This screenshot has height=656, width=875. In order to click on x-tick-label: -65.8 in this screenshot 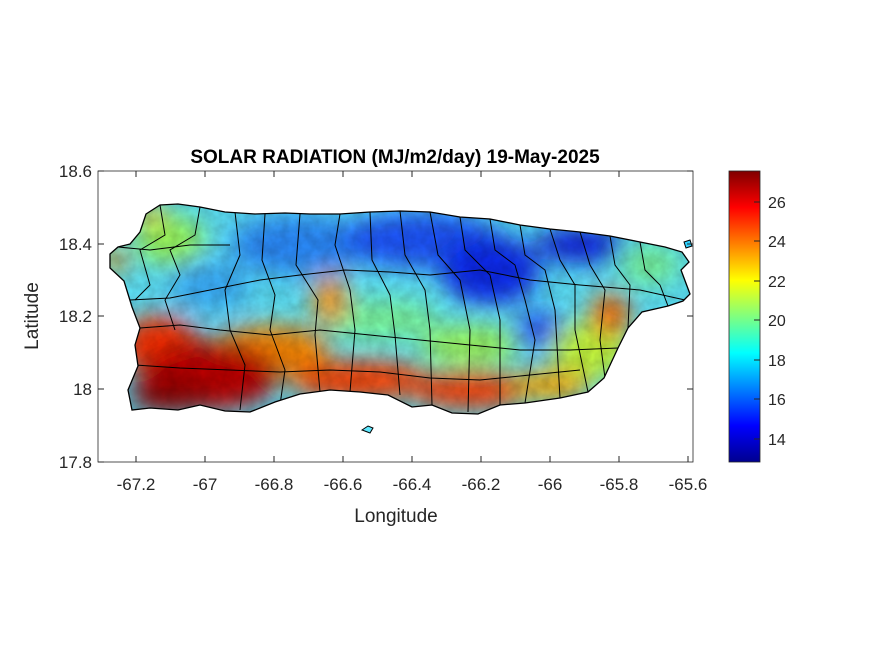, I will do `click(619, 484)`.